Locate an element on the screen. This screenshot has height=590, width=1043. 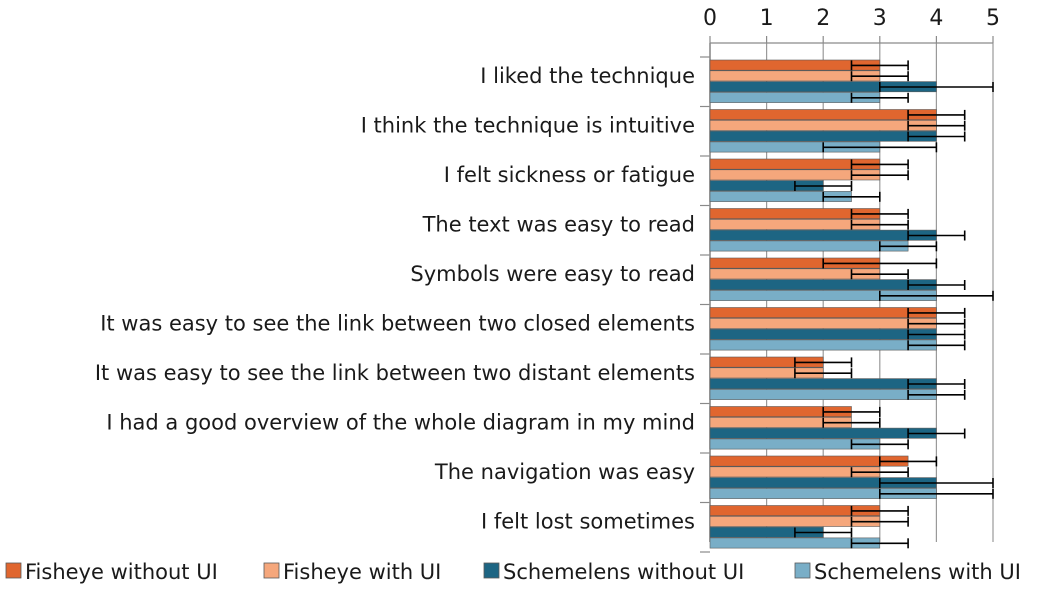
category-label: I think the technique is intuitive is located at coordinates (528, 126).